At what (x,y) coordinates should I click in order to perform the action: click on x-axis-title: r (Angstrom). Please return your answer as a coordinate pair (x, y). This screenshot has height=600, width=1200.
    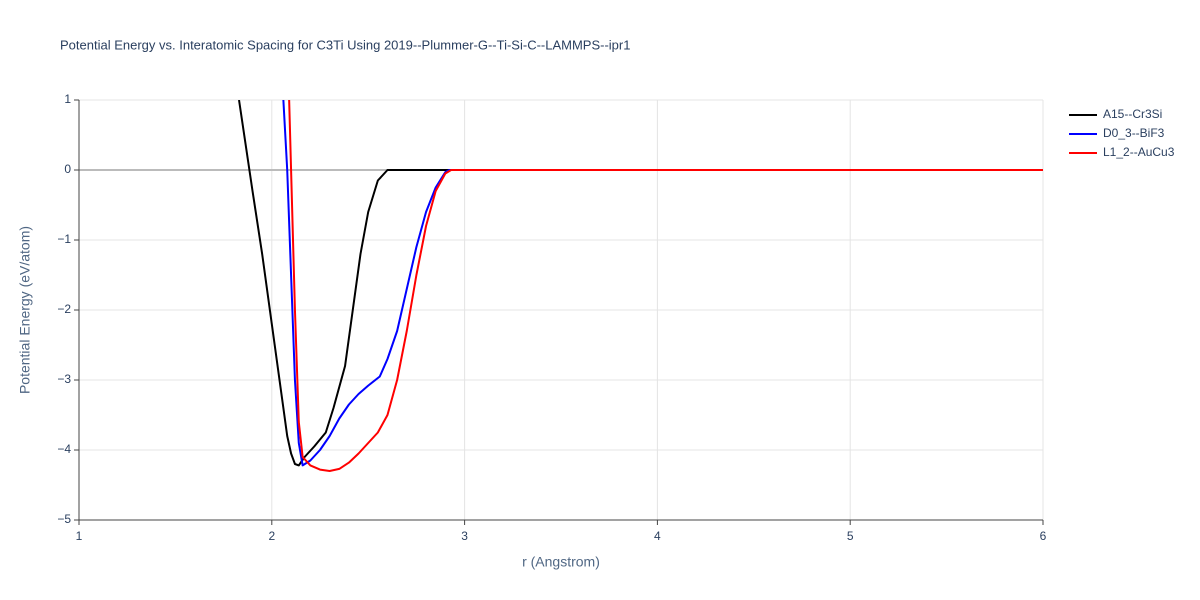
    Looking at the image, I should click on (561, 562).